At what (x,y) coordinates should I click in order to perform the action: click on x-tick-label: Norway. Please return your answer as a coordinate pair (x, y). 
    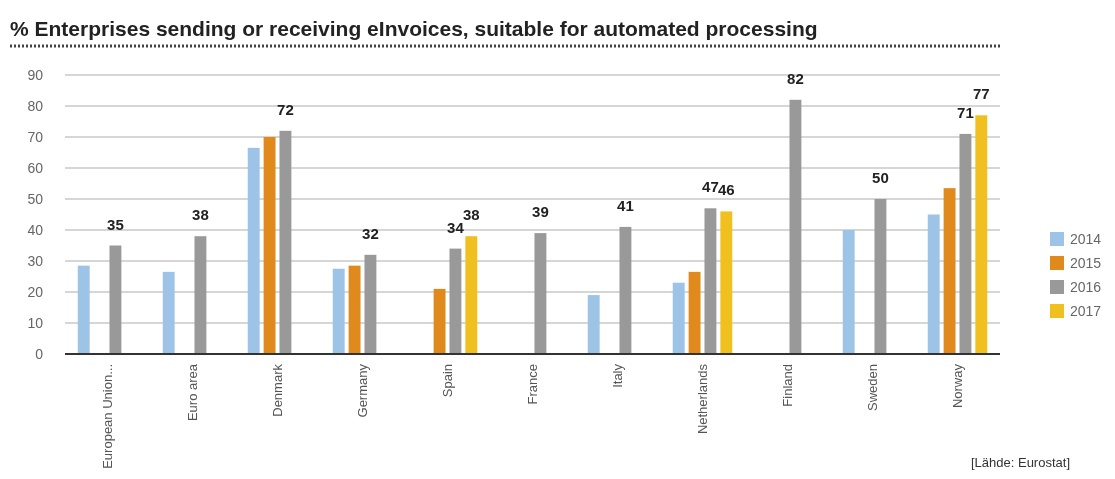
    Looking at the image, I should click on (958, 386).